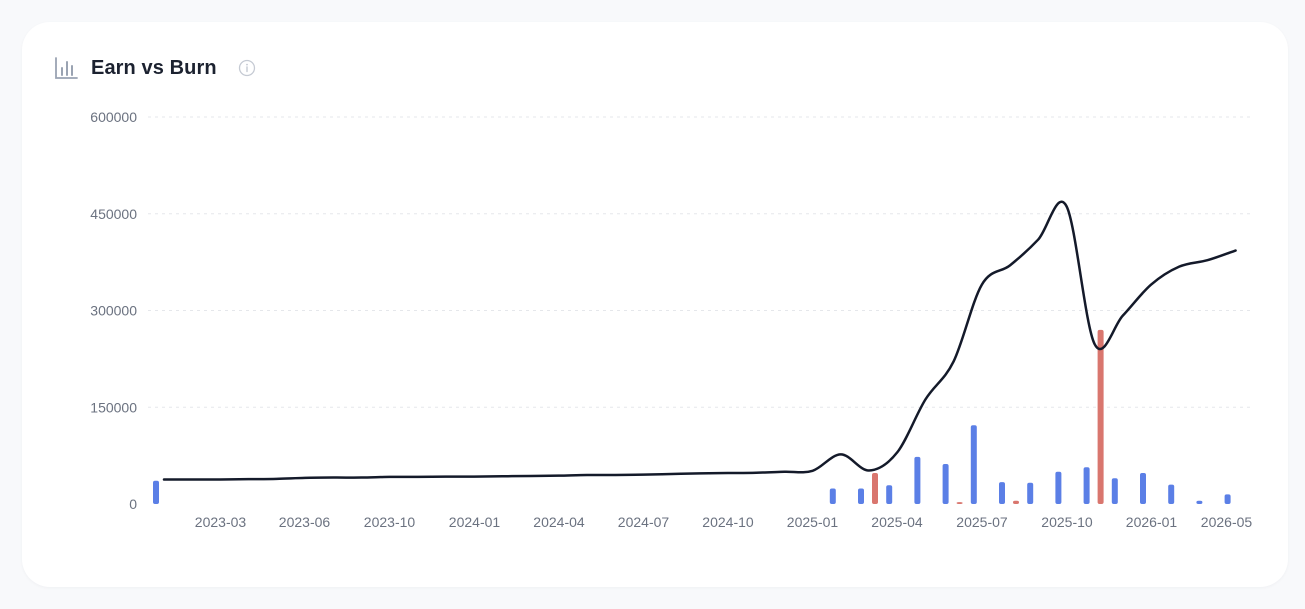  I want to click on y-tick-label: 150000, so click(113, 407).